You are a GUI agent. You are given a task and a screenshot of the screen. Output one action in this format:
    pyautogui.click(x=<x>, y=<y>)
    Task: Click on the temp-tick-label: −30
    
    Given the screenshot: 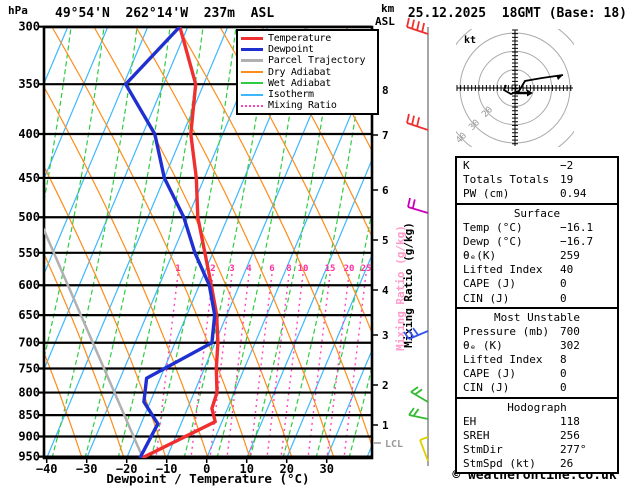 What is the action you would take?
    pyautogui.click(x=87, y=469)
    